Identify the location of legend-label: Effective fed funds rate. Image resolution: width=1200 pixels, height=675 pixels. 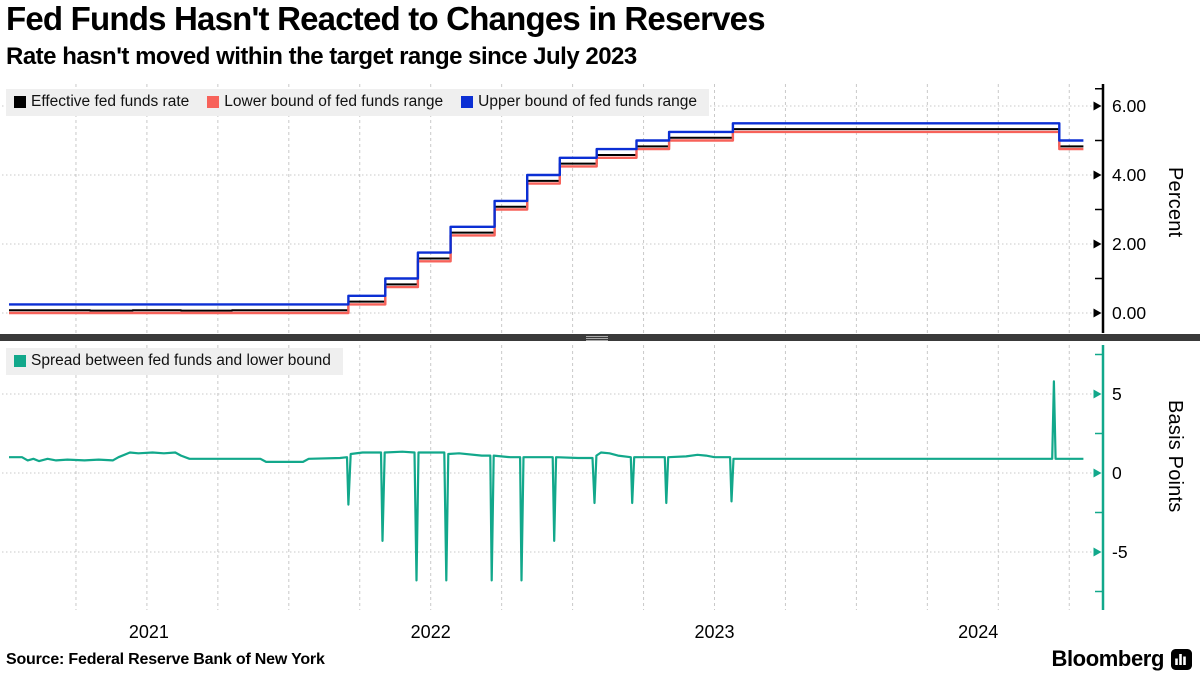
(110, 101).